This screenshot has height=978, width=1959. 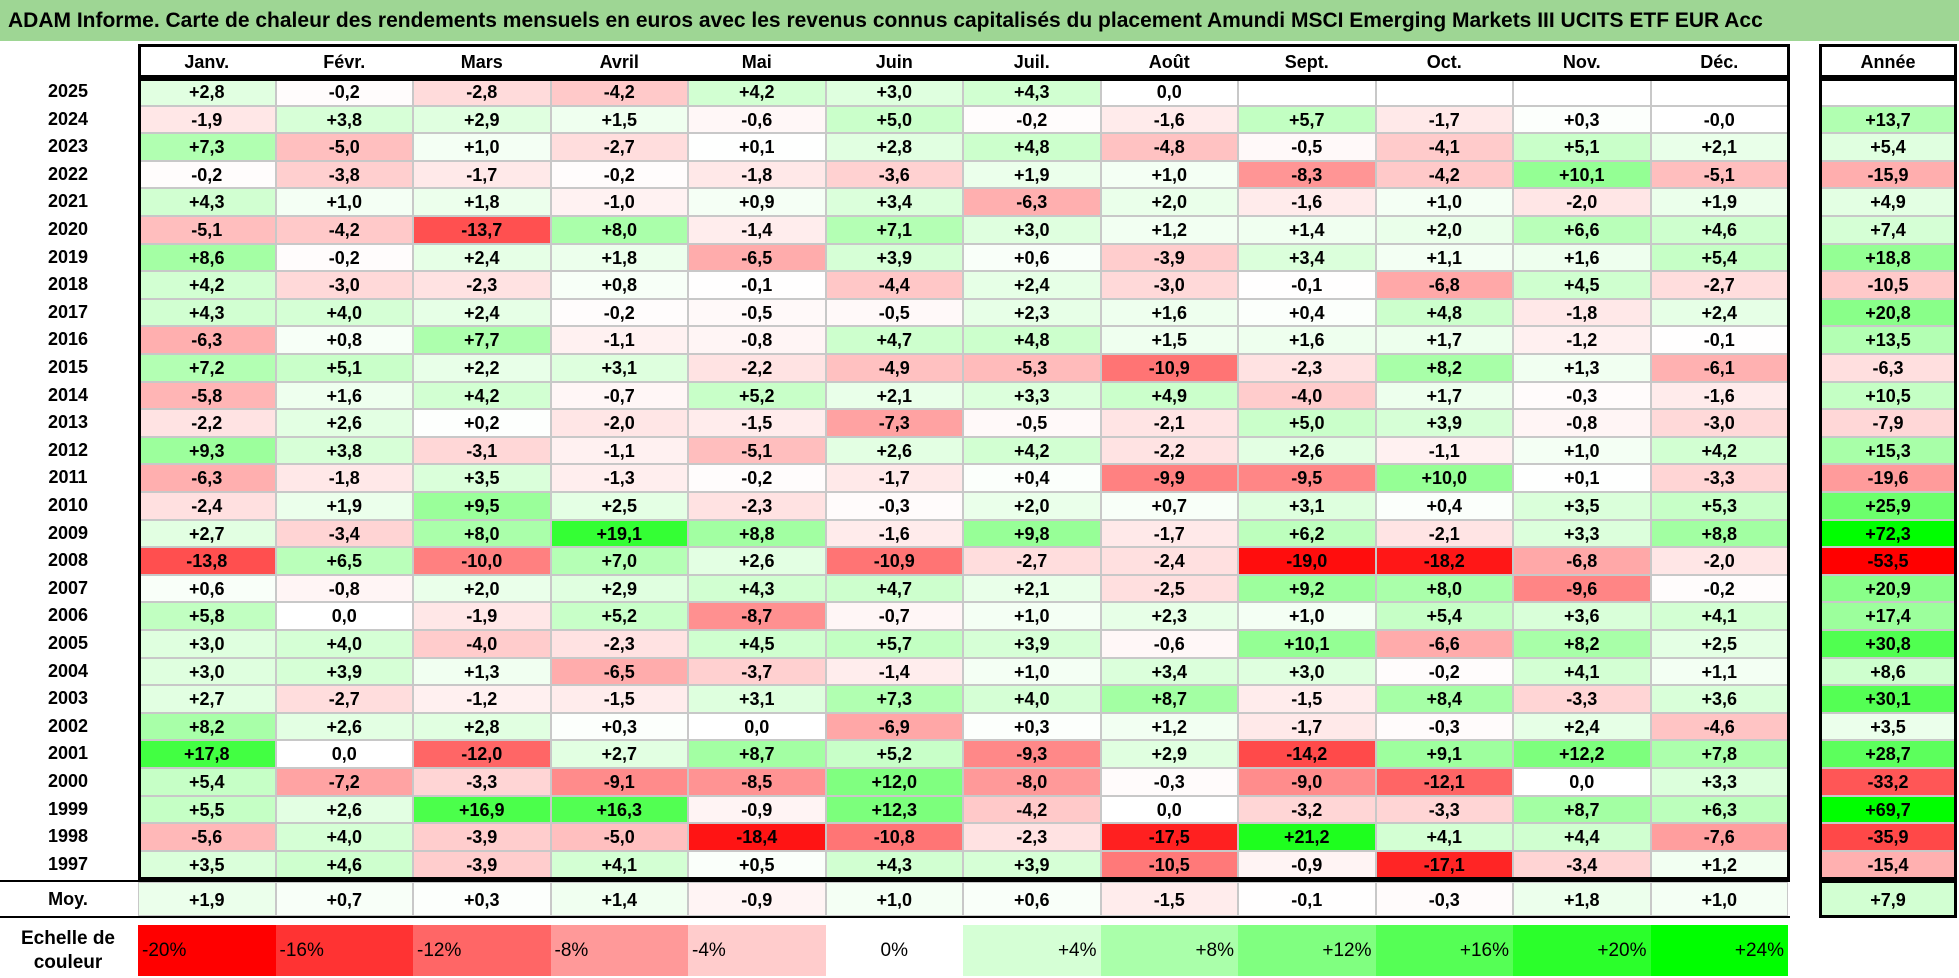 I want to click on heatmap-cell: -3,8, so click(x=344, y=174).